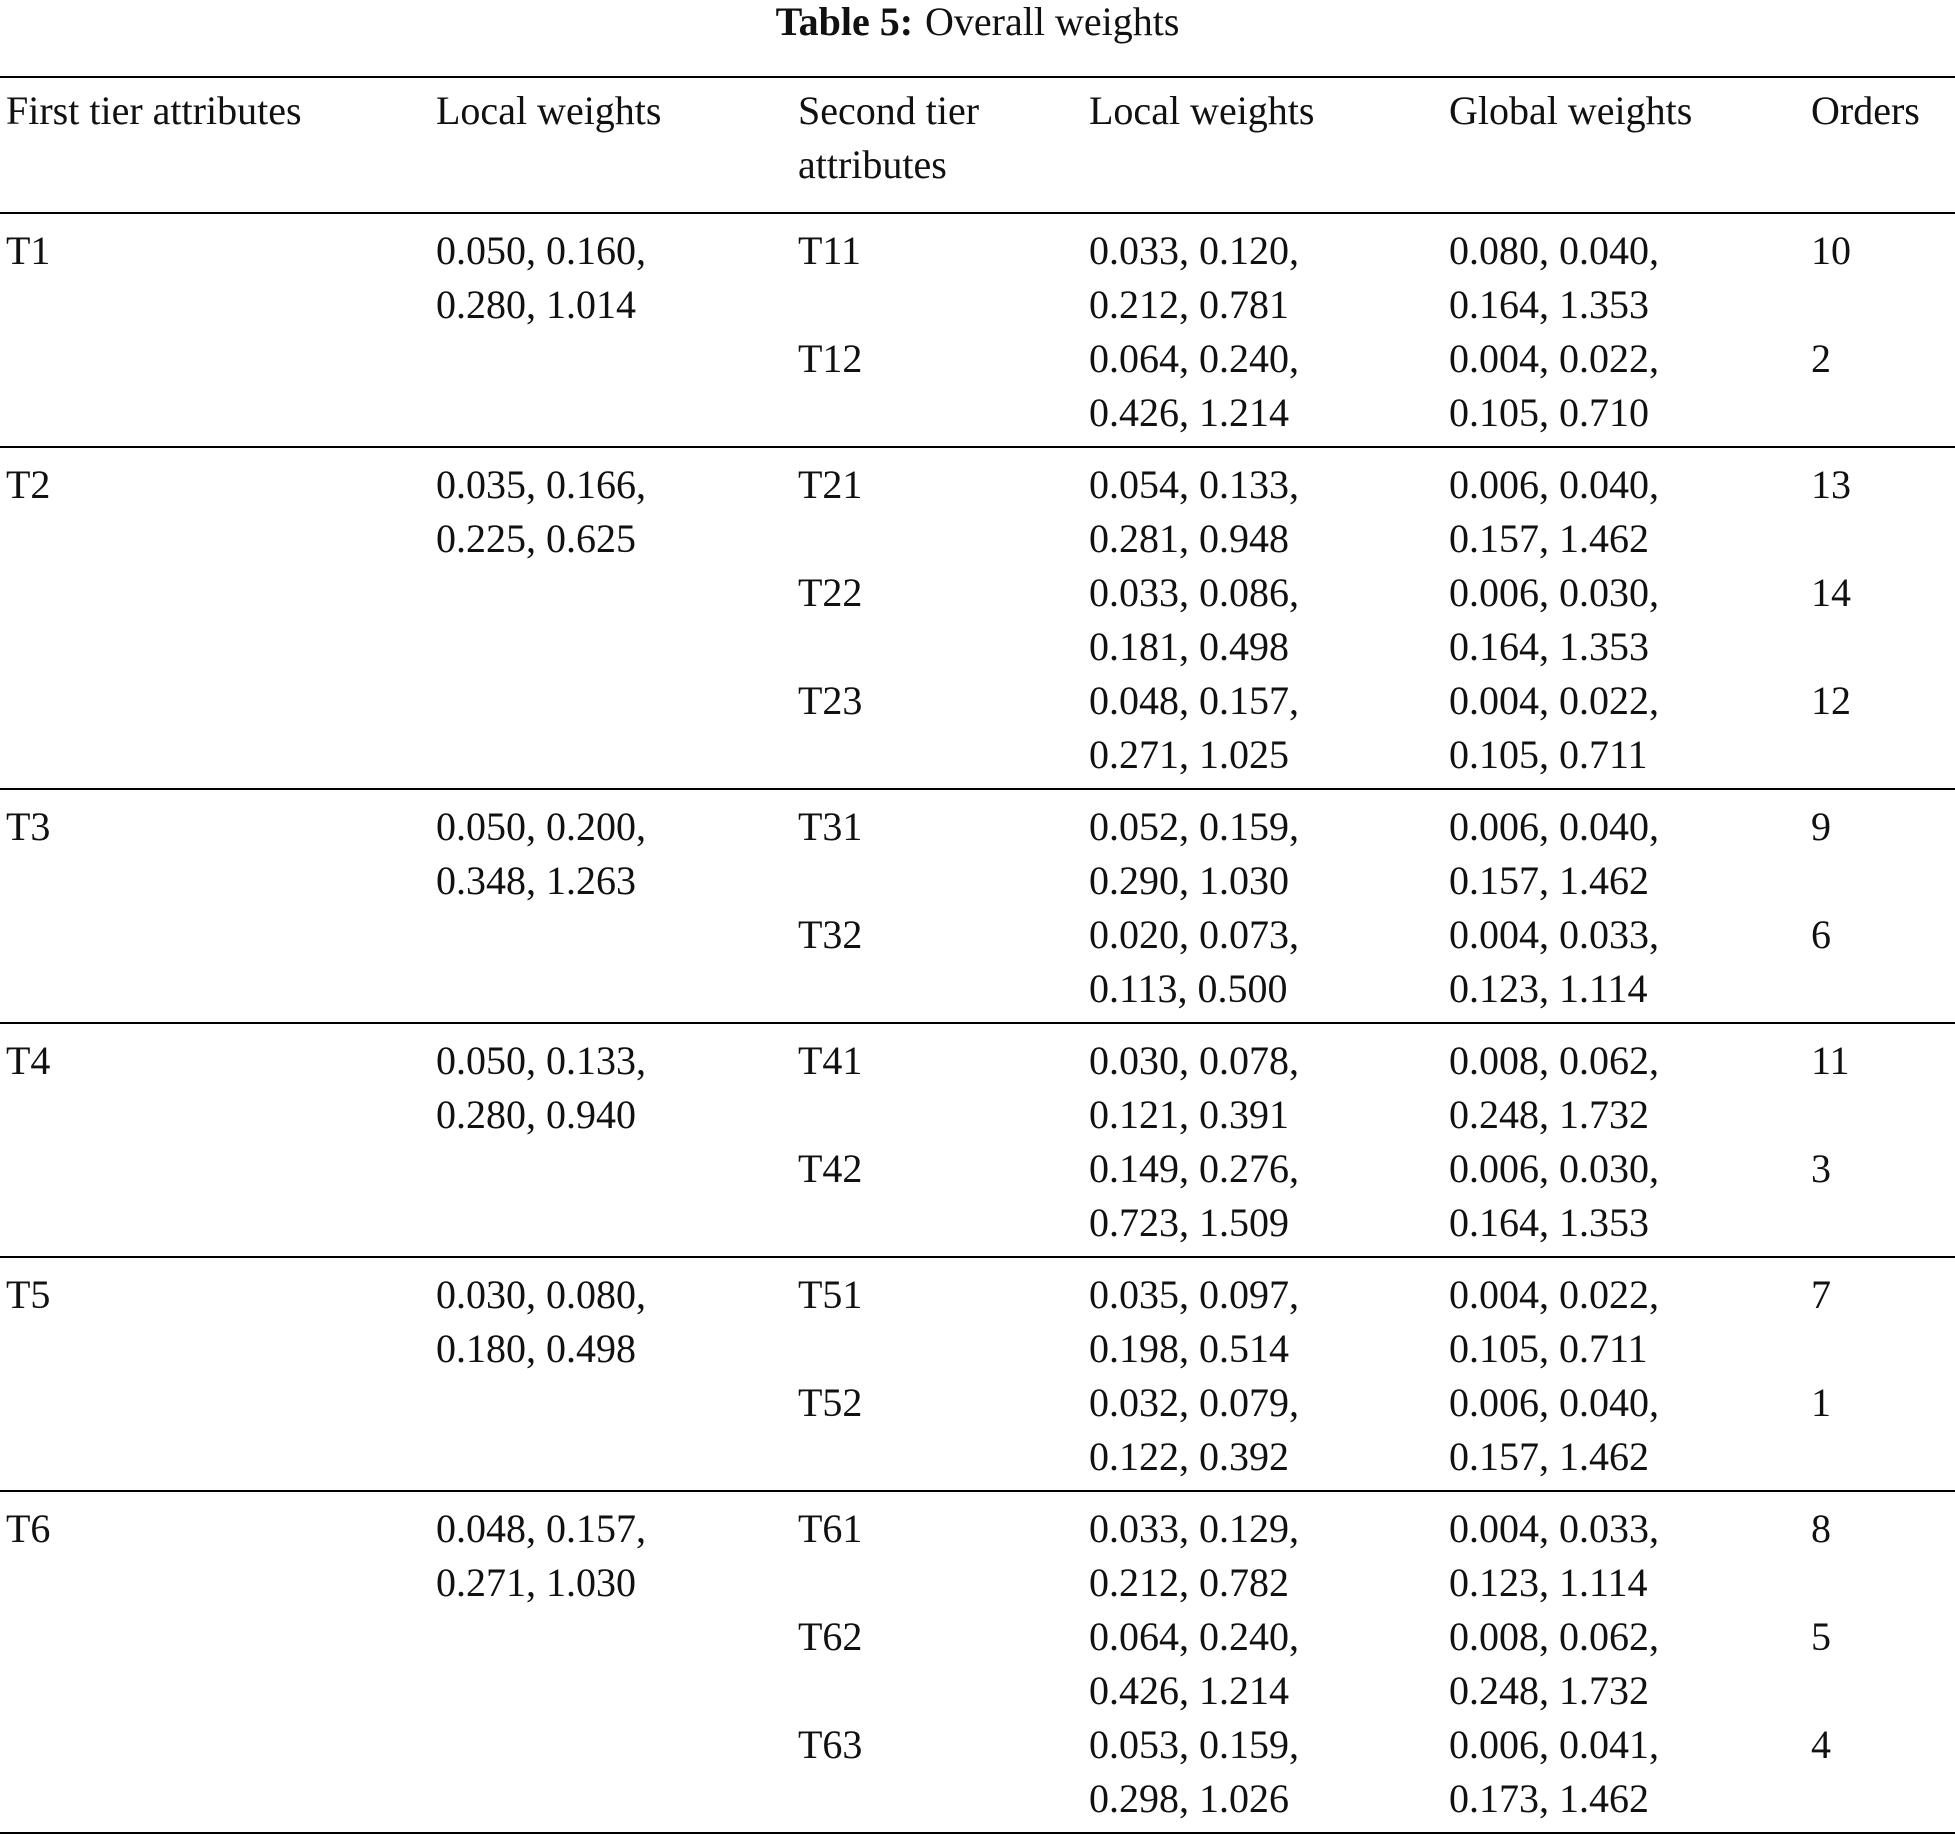  What do you see at coordinates (1880, 1082) in the screenshot?
I see `order-cell: 11` at bounding box center [1880, 1082].